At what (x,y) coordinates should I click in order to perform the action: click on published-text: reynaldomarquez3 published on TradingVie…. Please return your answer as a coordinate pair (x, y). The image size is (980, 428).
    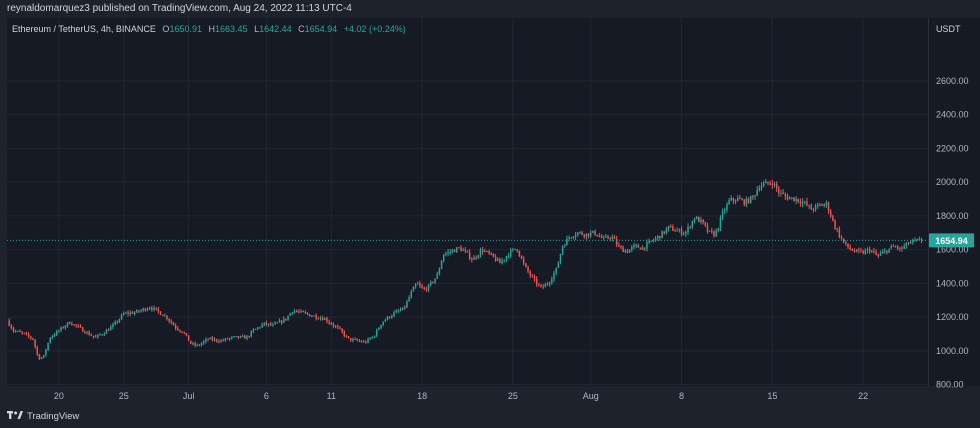
    Looking at the image, I should click on (179, 8).